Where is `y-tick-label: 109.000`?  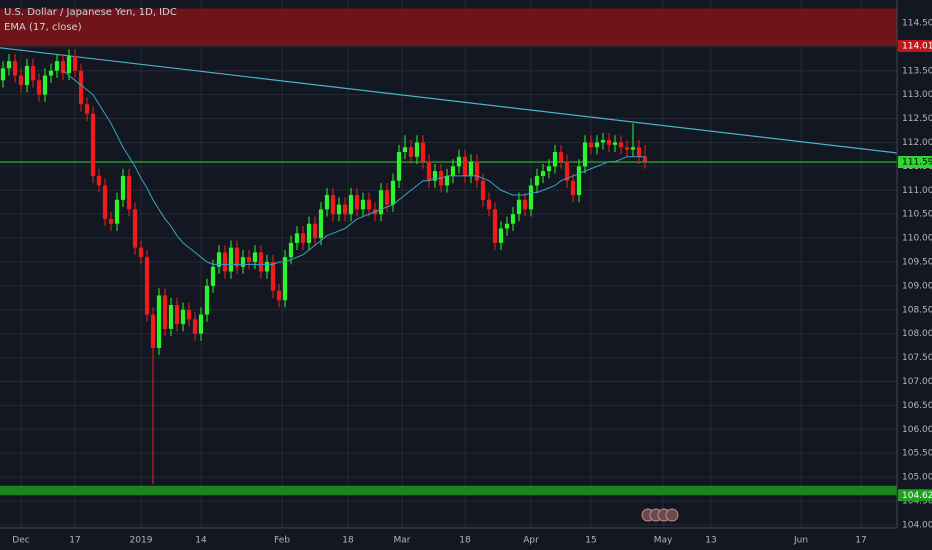
y-tick-label: 109.000 is located at coordinates (917, 286).